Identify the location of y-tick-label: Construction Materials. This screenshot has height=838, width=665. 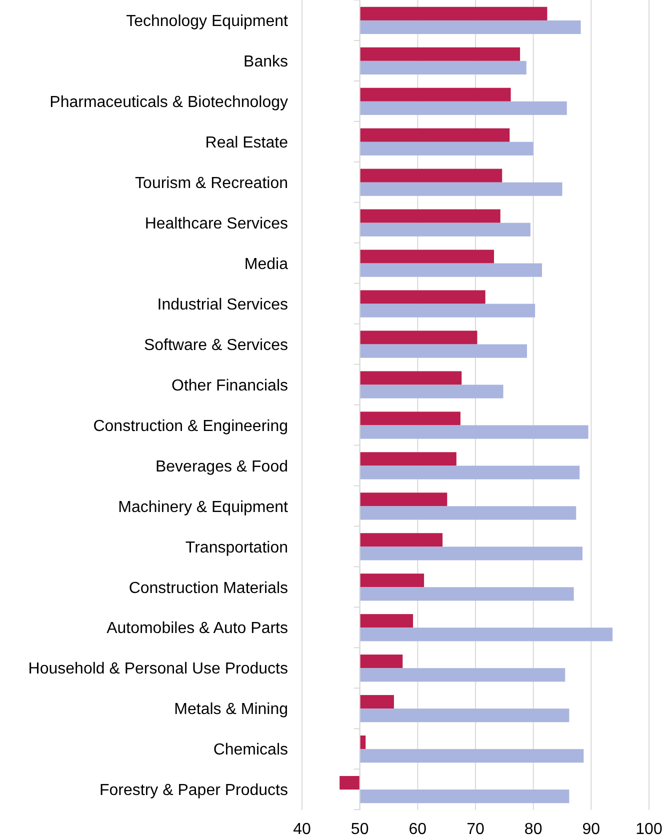
(208, 588).